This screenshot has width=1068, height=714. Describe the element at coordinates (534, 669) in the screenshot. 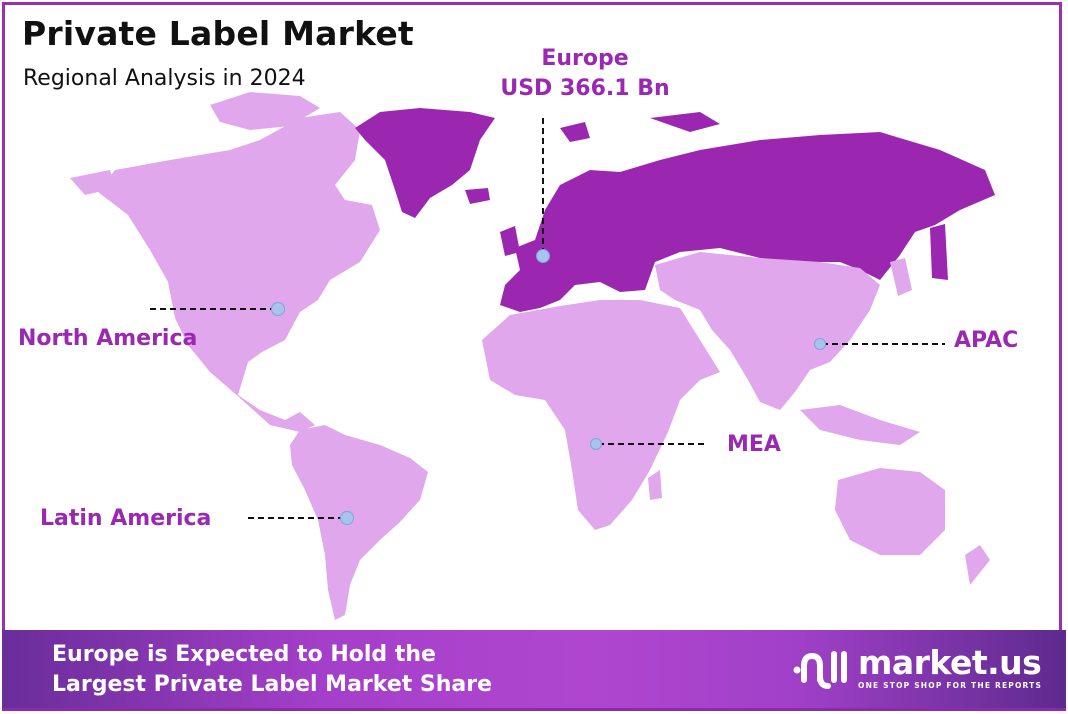

I see `footer-banner` at that location.